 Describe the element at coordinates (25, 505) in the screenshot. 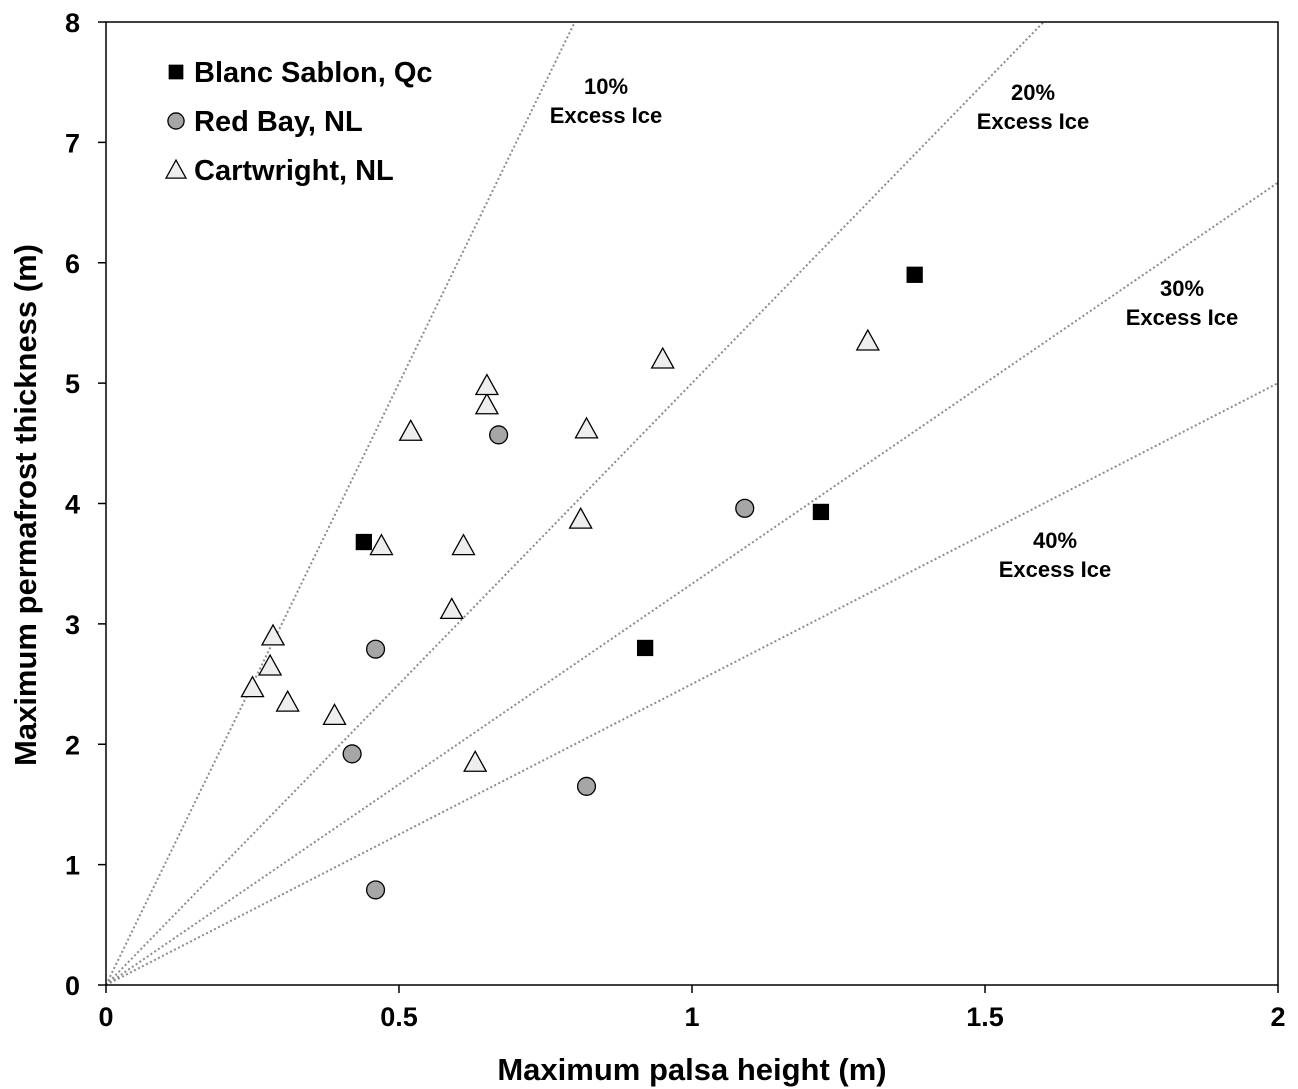

I see `y-axis-title: Maximum permafrost thickness (m)` at that location.